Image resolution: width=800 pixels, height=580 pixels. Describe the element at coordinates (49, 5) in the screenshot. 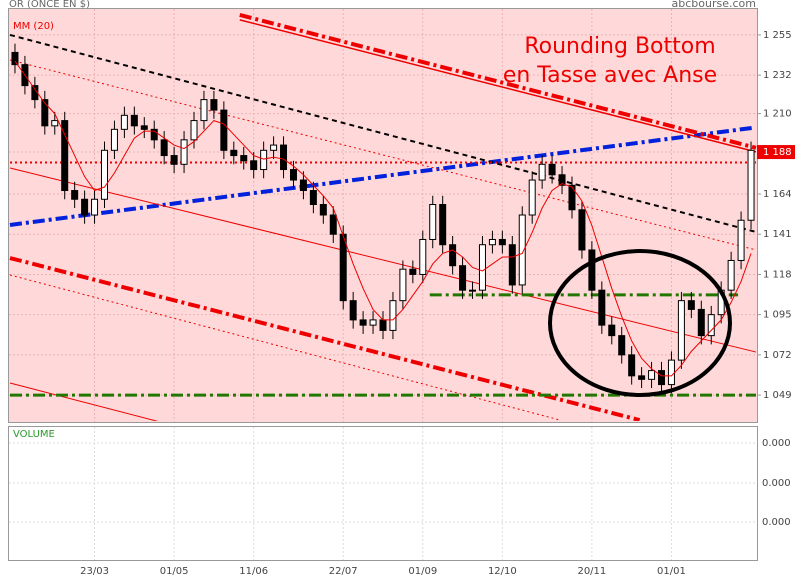

I see `chart-title: OR (ONCE EN $)` at that location.